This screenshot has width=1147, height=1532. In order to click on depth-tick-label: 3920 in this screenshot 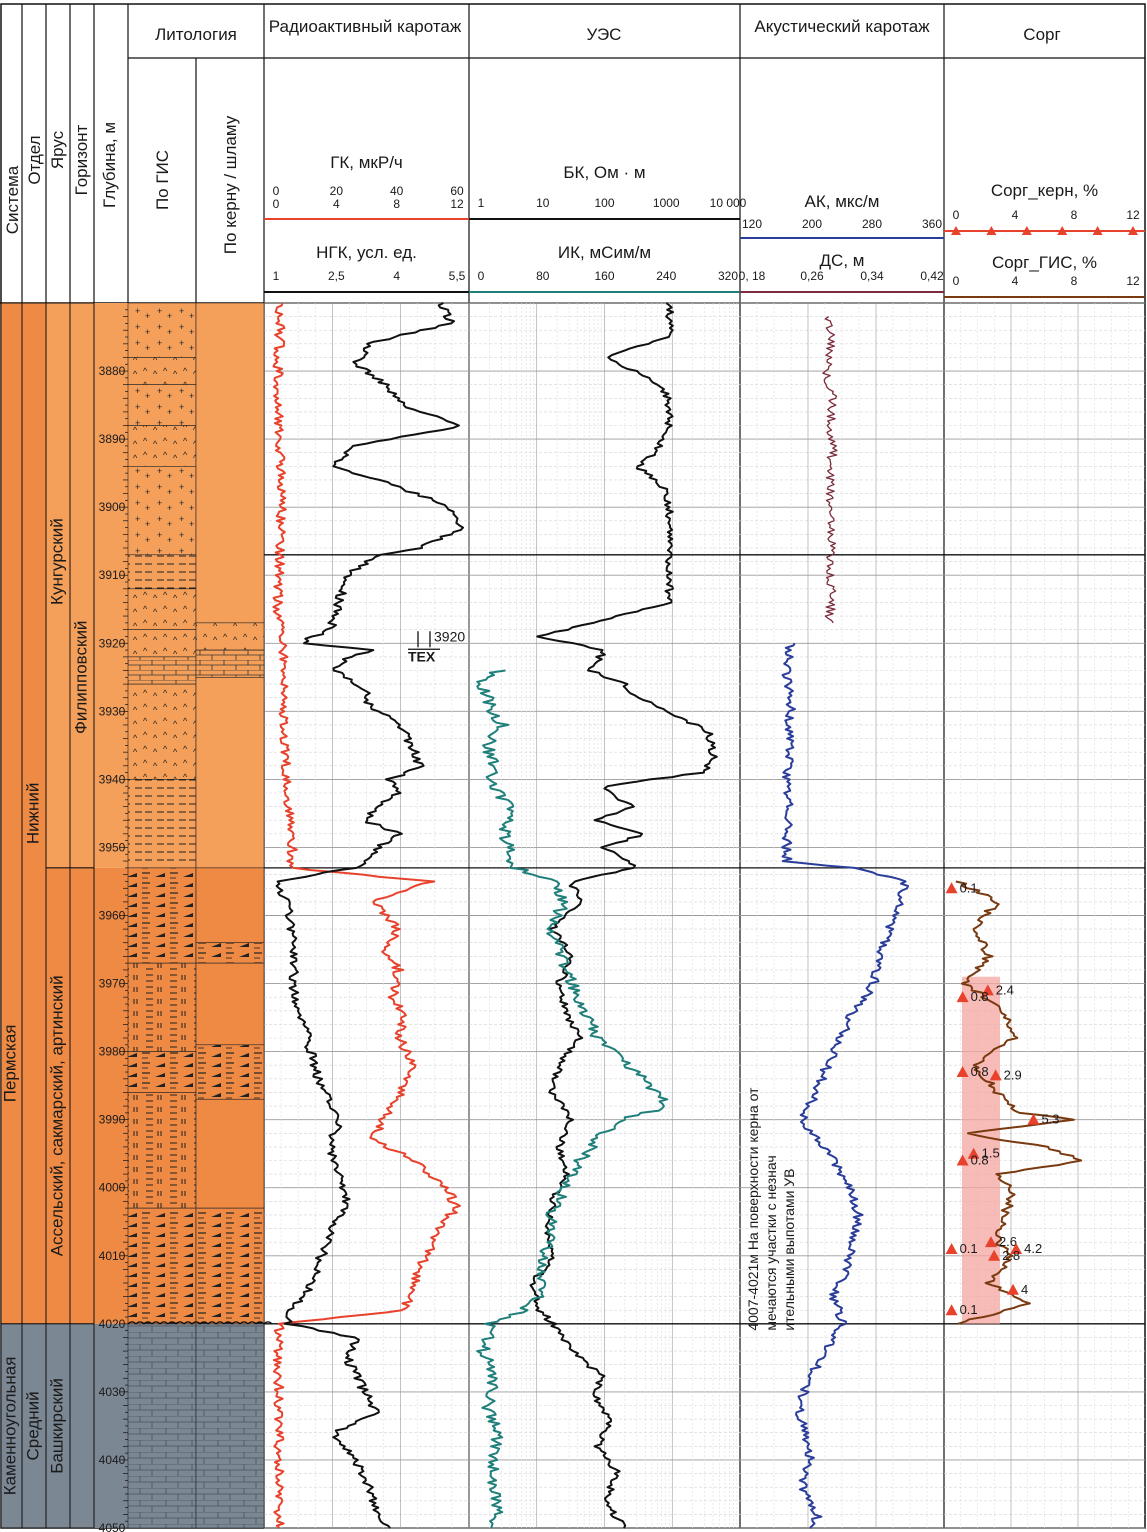, I will do `click(112, 643)`.